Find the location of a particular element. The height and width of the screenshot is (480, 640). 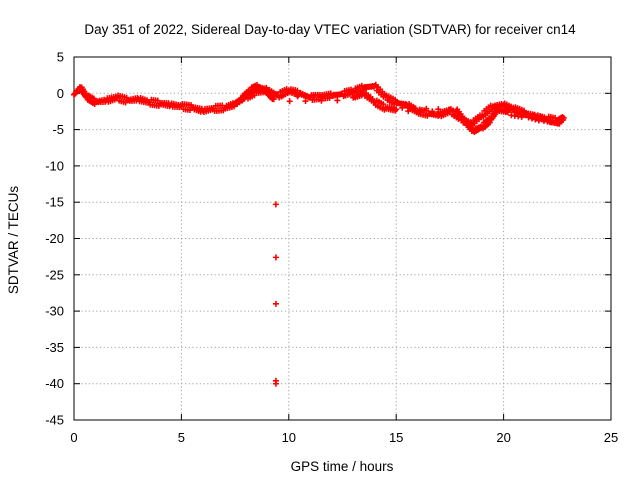

y-tick-label: -40 is located at coordinates (54, 383).